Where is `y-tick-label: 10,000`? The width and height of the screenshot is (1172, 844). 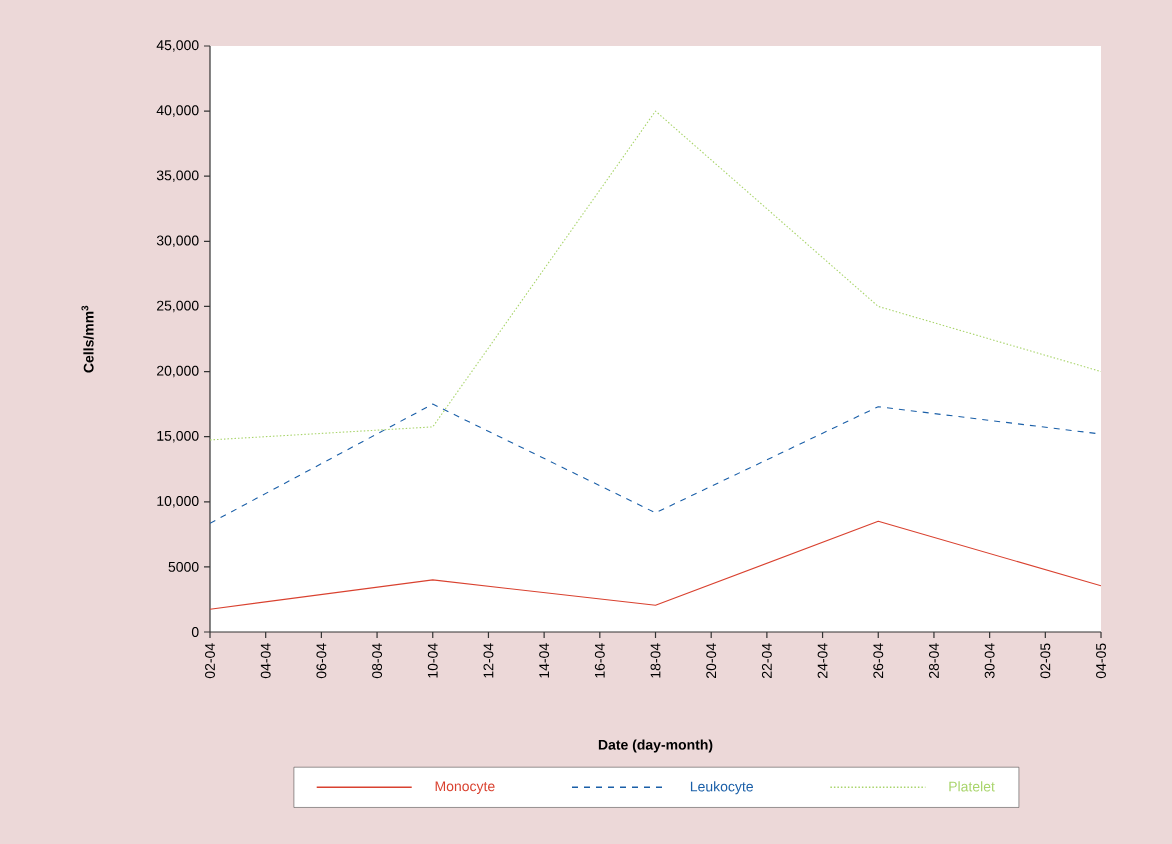 y-tick-label: 10,000 is located at coordinates (178, 501).